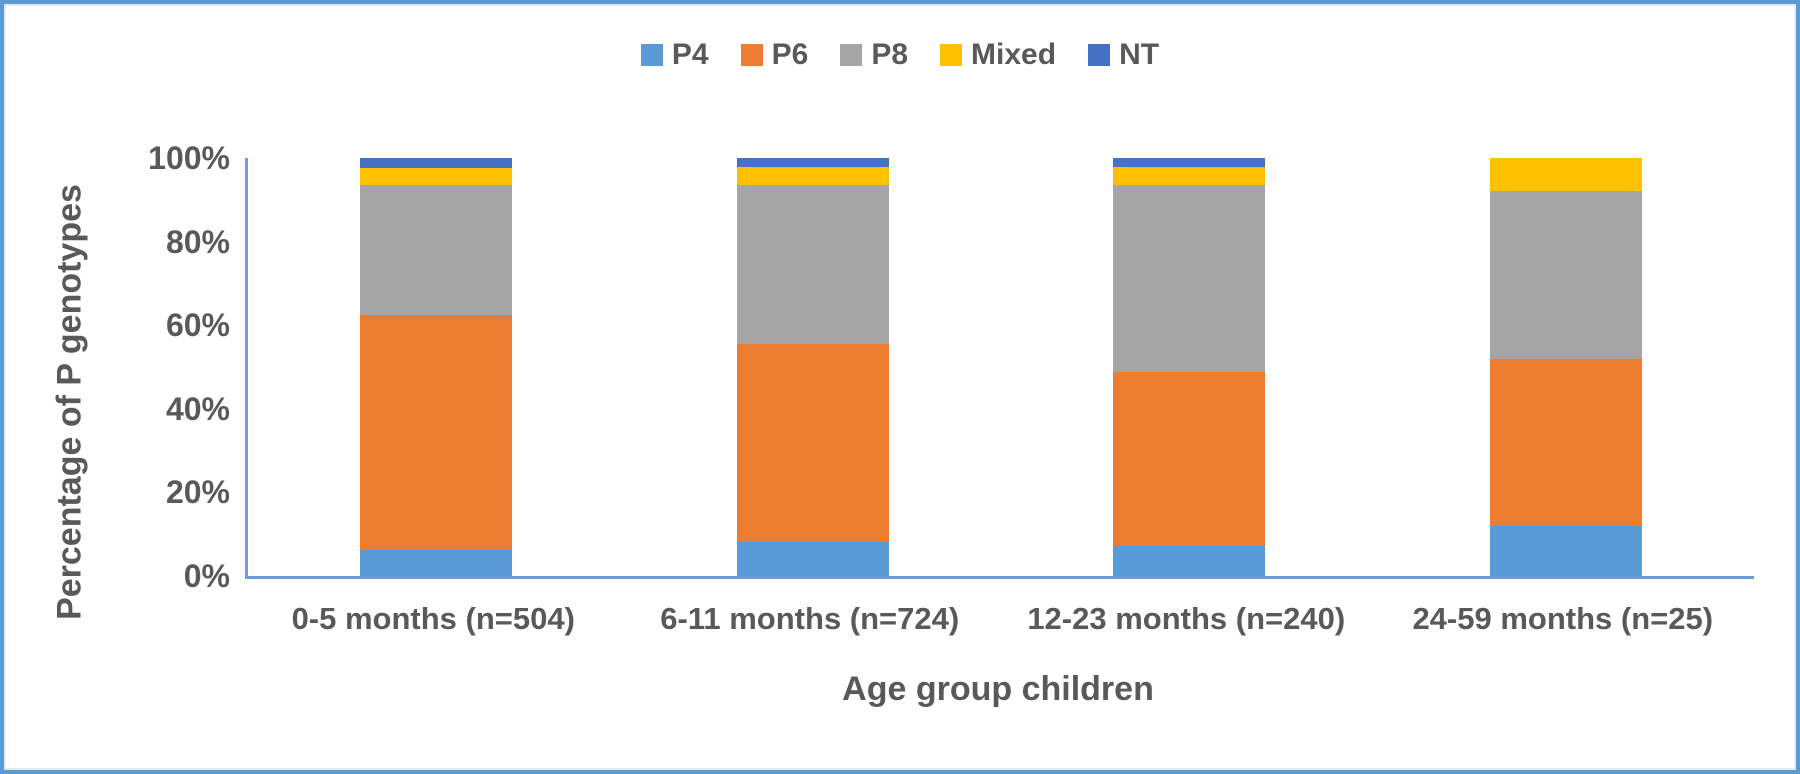 The height and width of the screenshot is (774, 1800). Describe the element at coordinates (1186, 618) in the screenshot. I see `x-category-label-2: 12-23 months (n=240)` at that location.